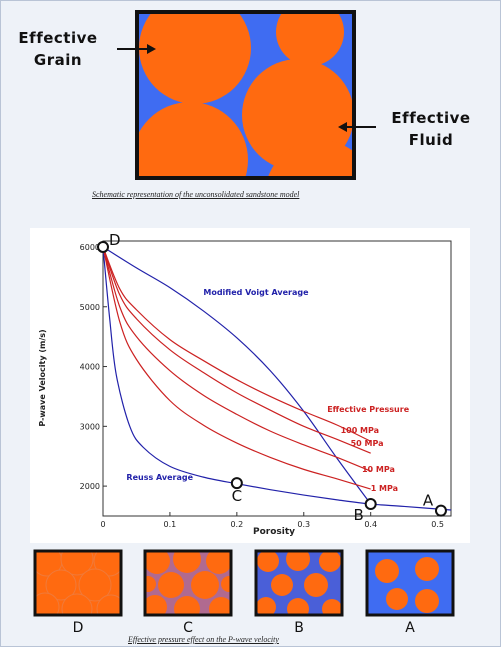  I want to click on effective-grain-label: Effective Grain, so click(58, 49).